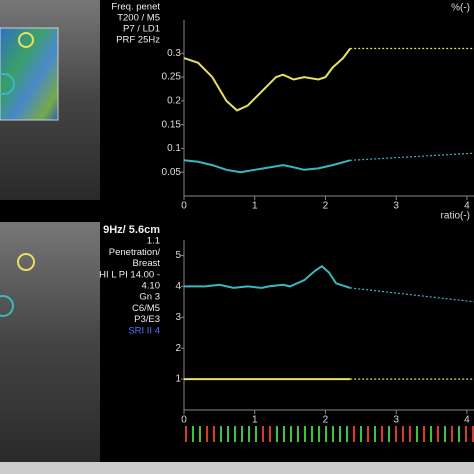  I want to click on scanner-info: Gn 3, so click(149, 297).